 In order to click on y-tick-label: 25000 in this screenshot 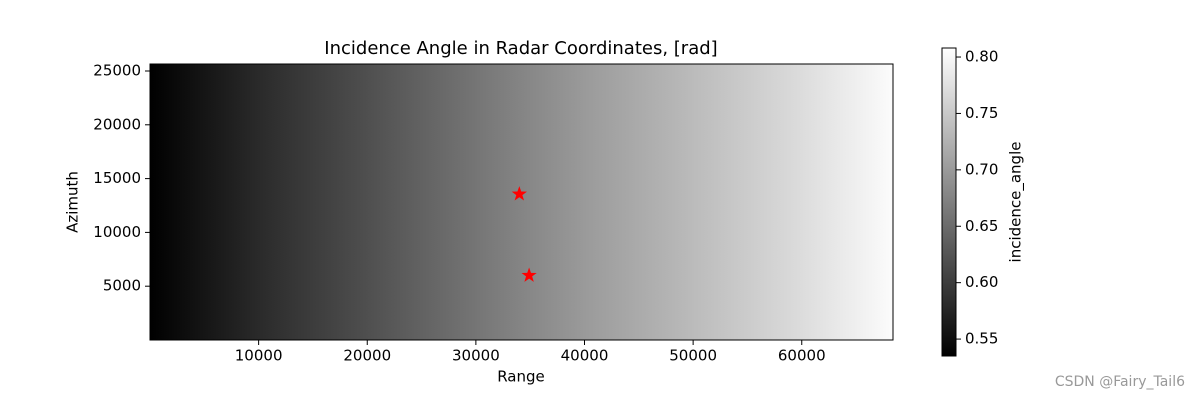, I will do `click(117, 70)`.